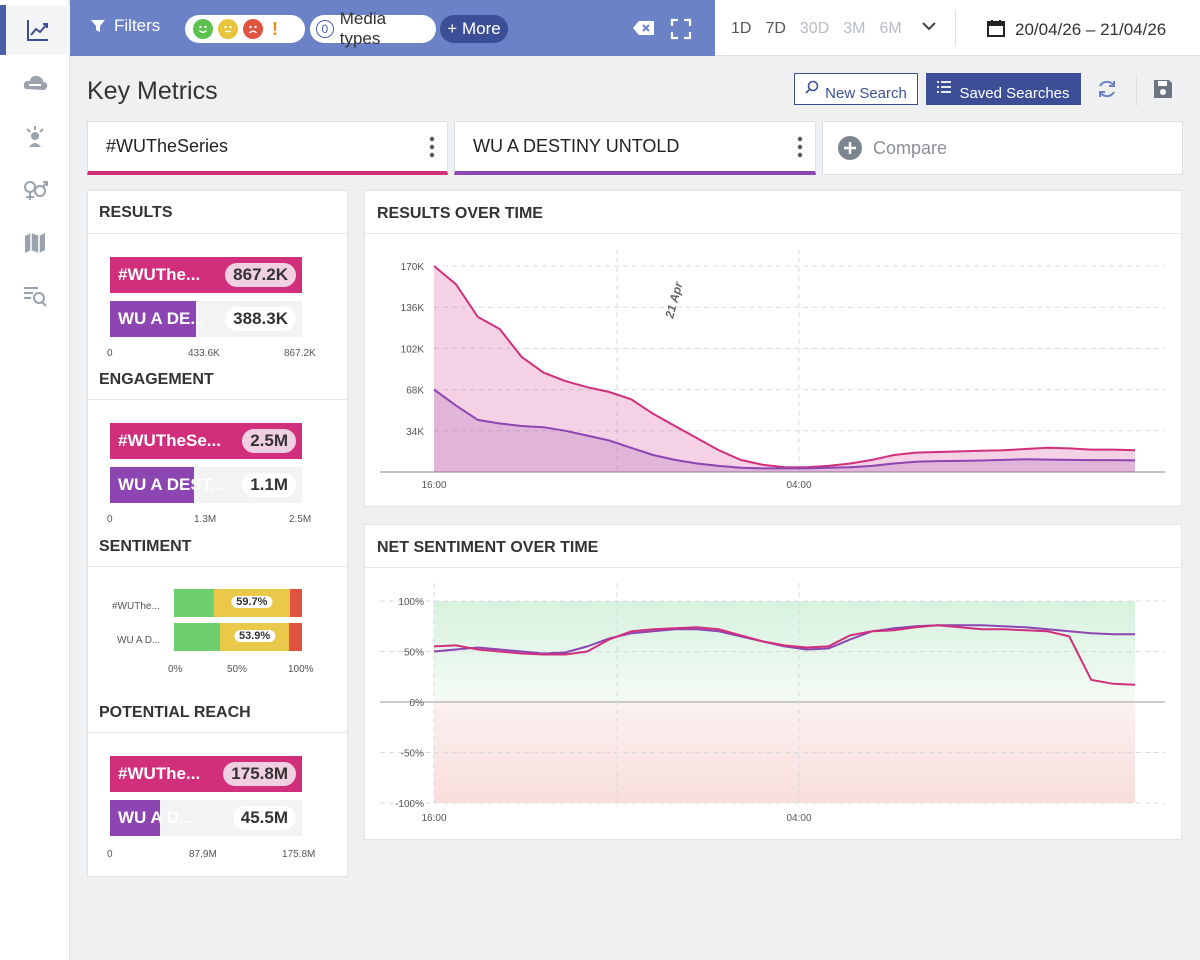 The image size is (1200, 960). I want to click on bar-fill, so click(153, 319).